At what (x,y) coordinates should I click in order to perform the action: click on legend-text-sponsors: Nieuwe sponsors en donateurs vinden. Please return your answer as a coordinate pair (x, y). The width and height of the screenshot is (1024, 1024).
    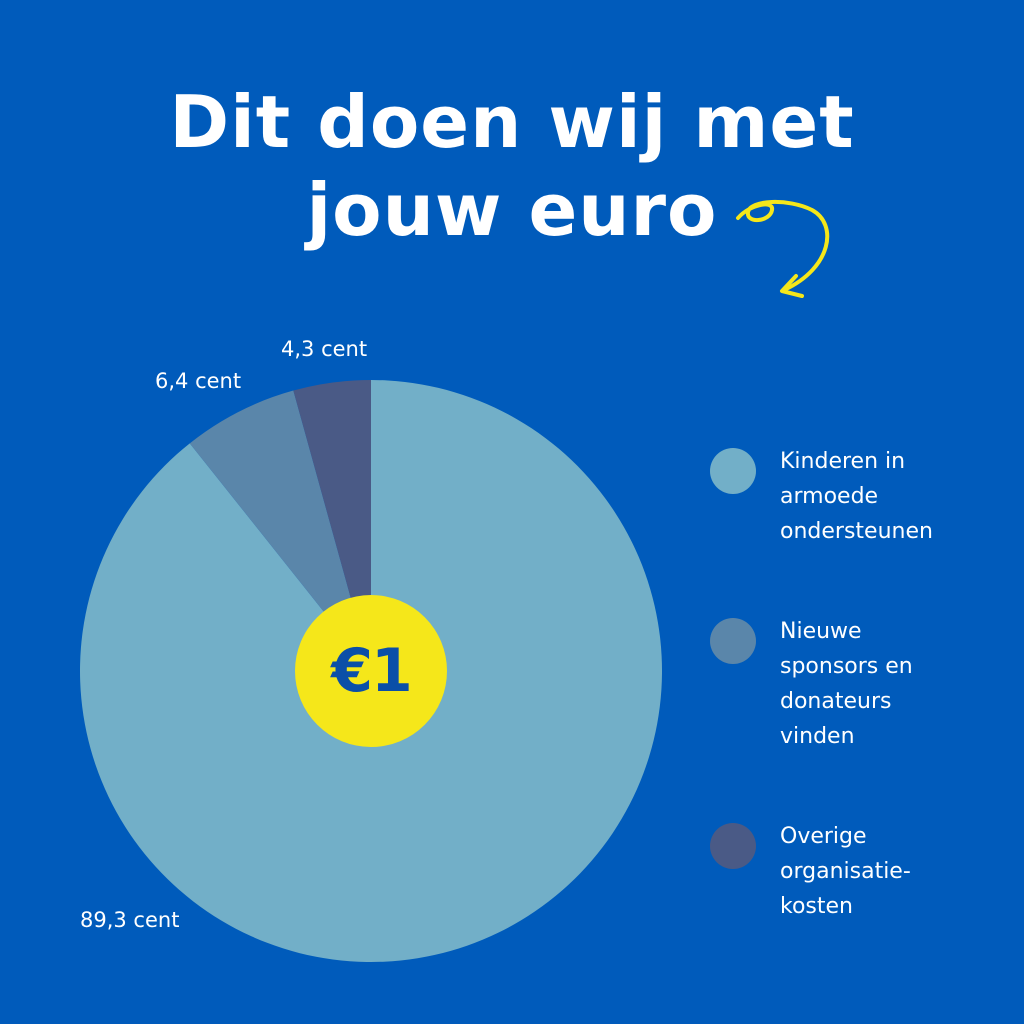
    Looking at the image, I should click on (846, 684).